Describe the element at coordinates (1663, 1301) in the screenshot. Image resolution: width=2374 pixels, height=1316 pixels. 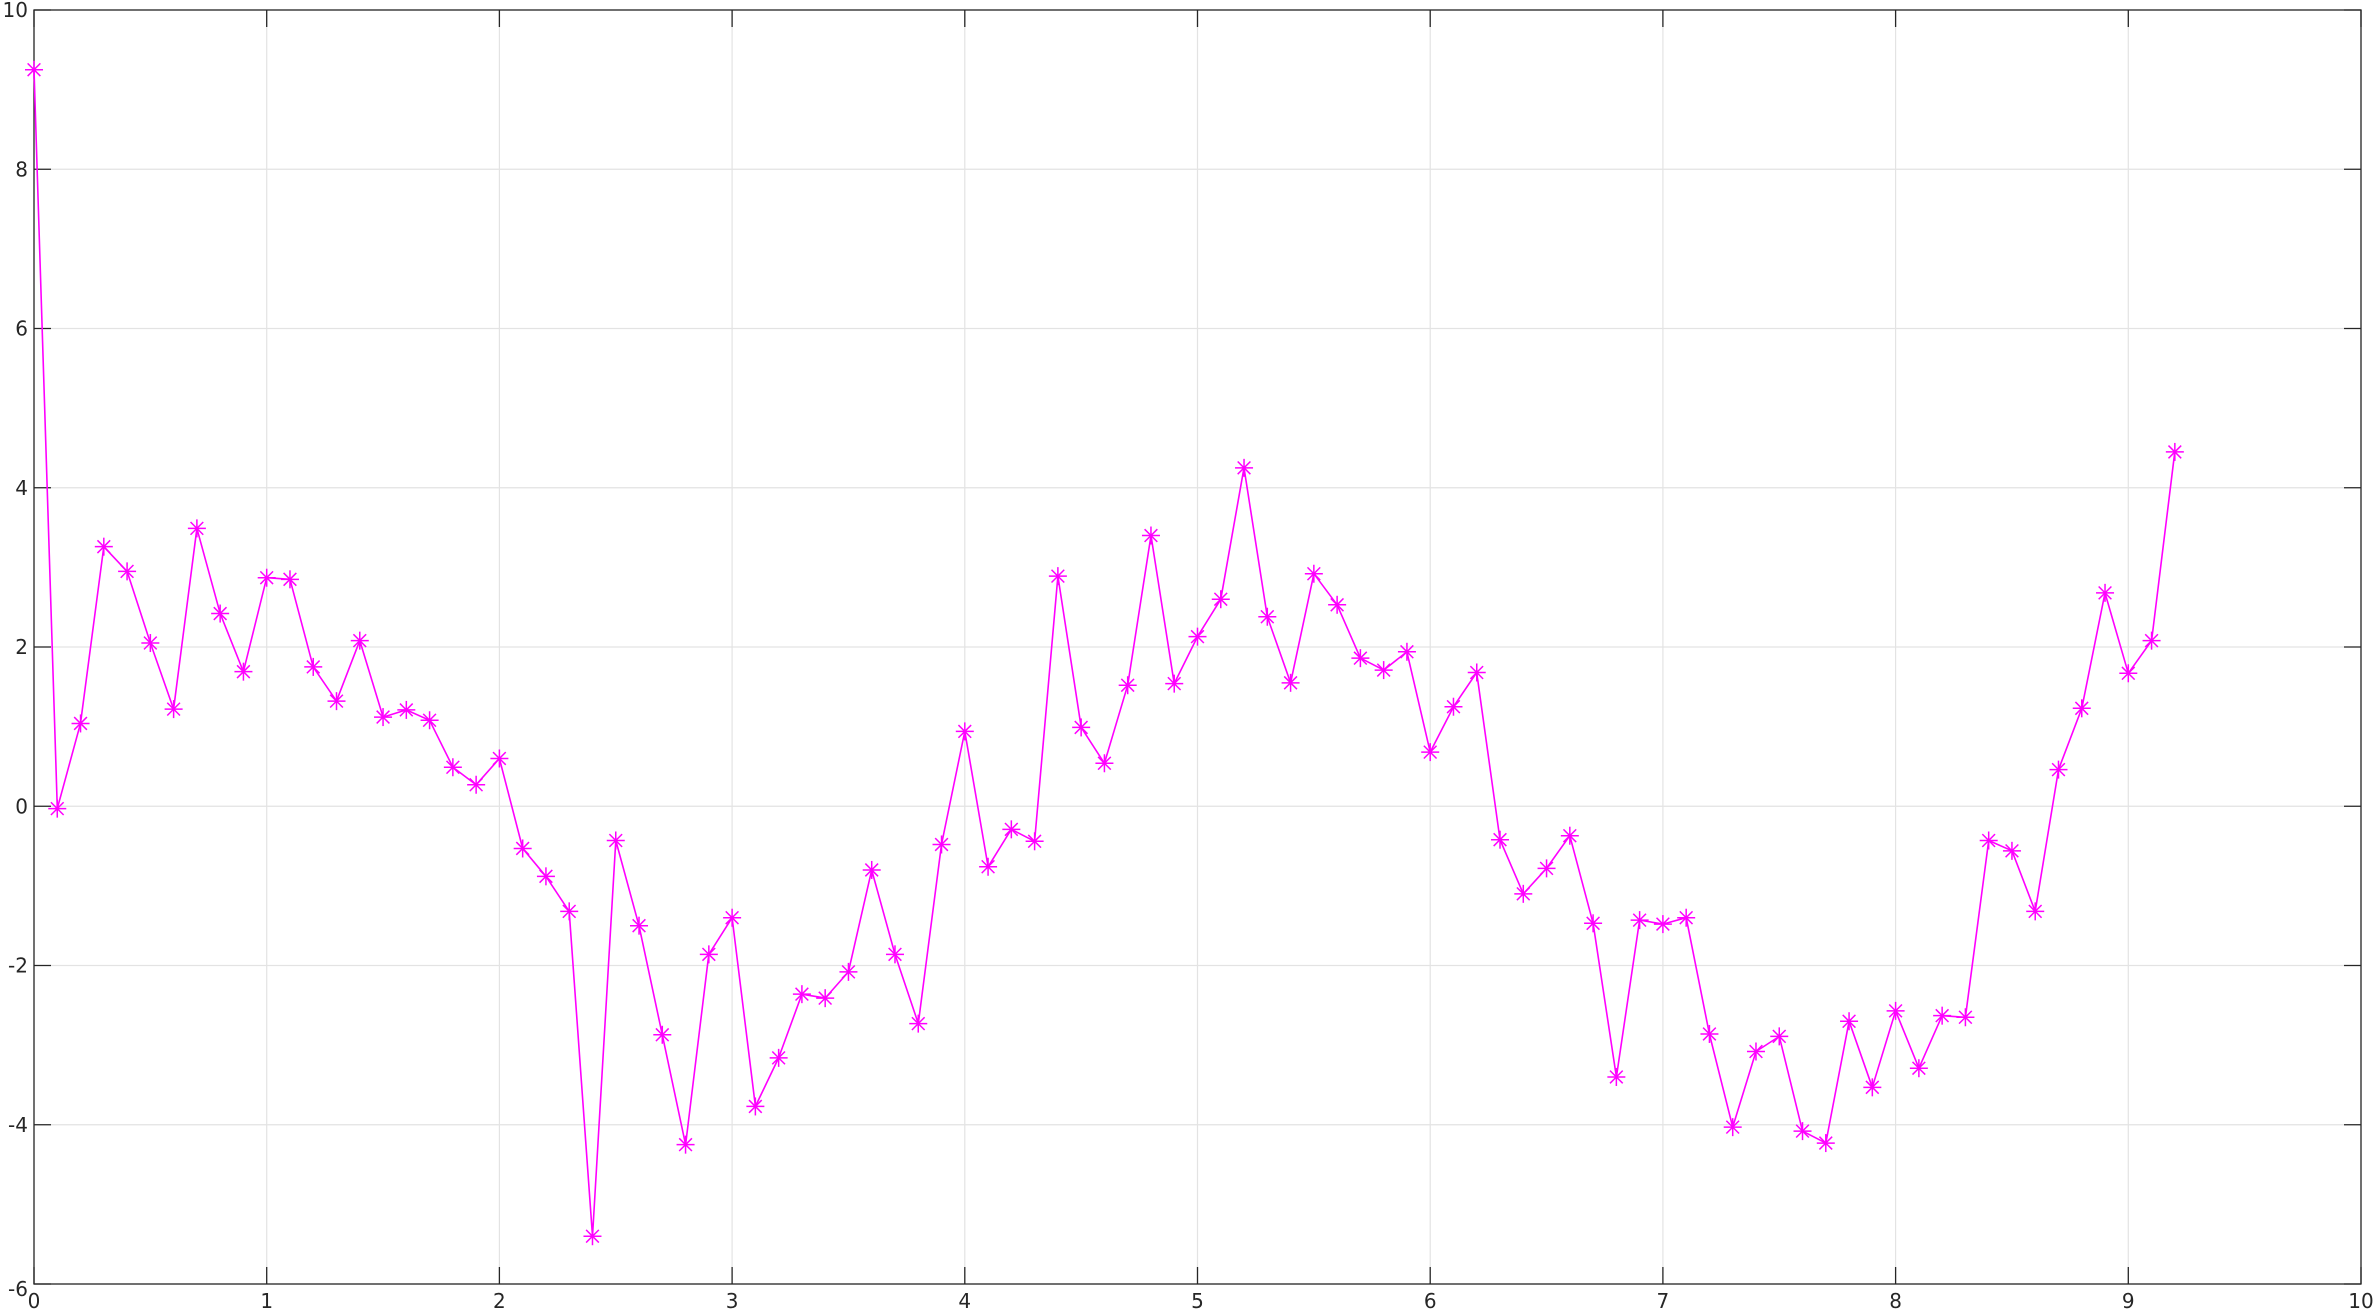
I see `x-tick-label: 7` at that location.